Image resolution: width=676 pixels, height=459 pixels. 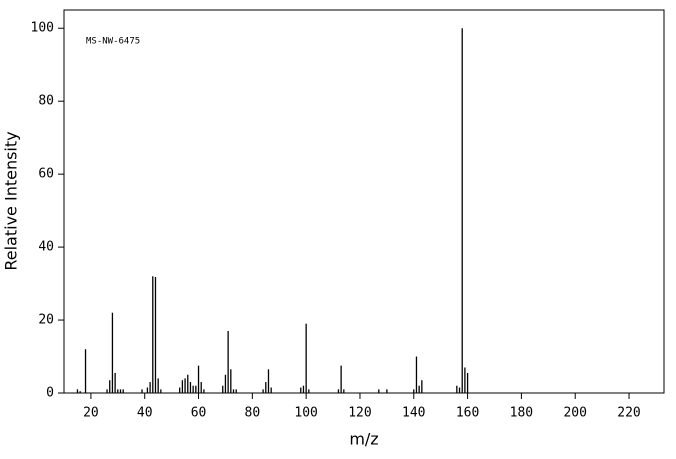 What do you see at coordinates (50, 393) in the screenshot?
I see `y-tick-label: 0` at bounding box center [50, 393].